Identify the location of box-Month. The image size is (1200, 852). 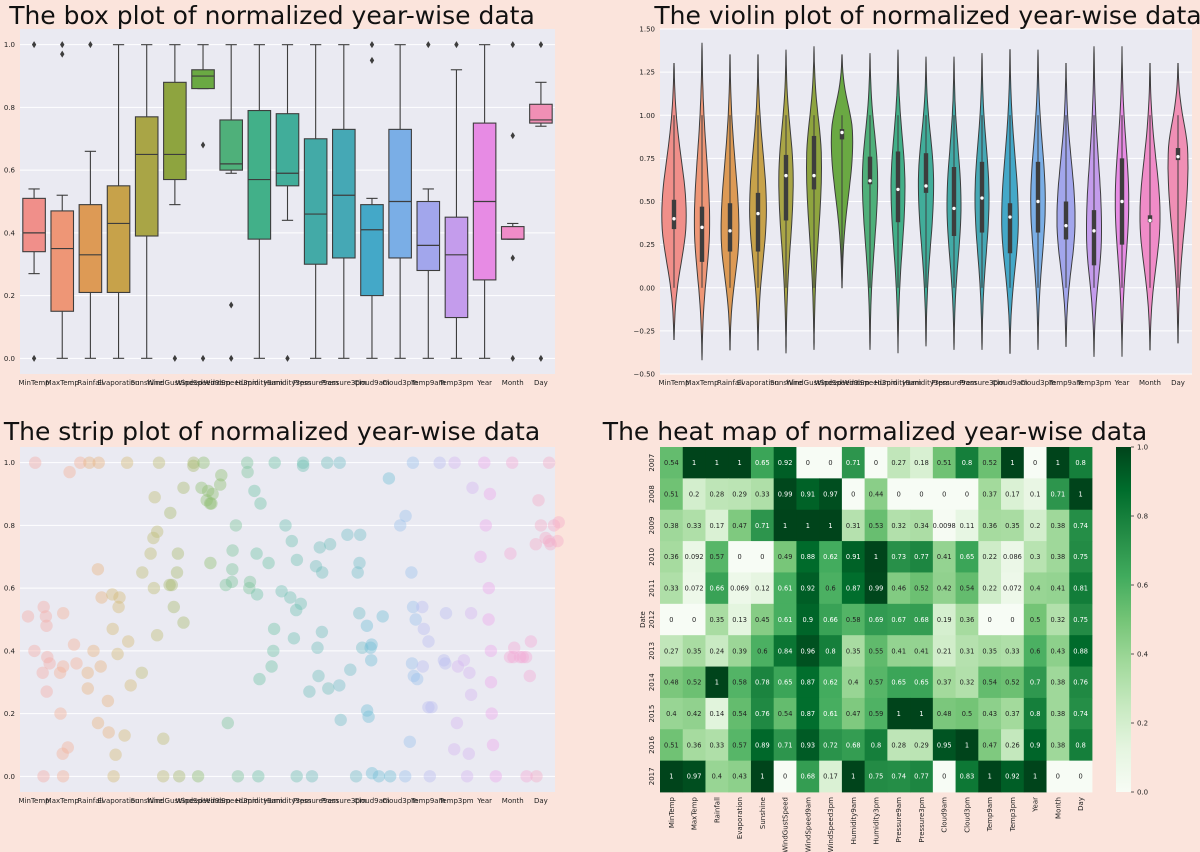
(512, 201).